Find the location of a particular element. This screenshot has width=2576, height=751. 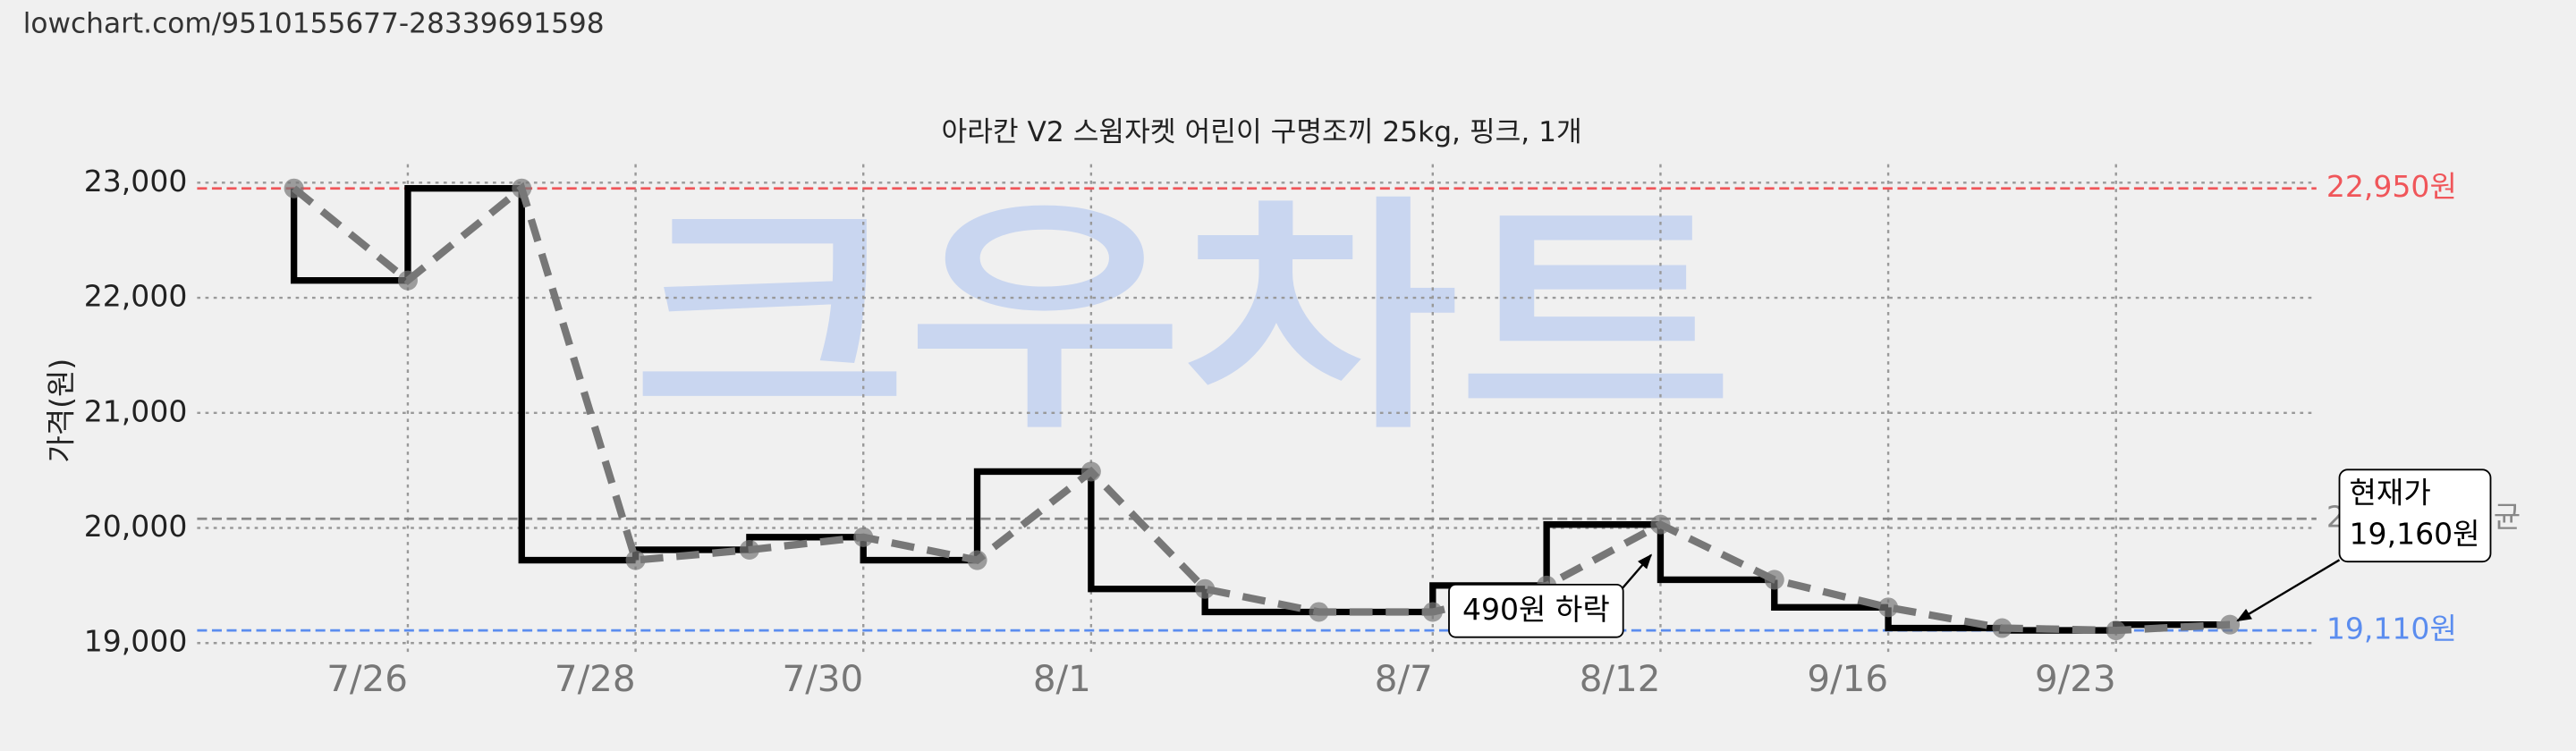

x-tick-label: 7/26 is located at coordinates (367, 678).